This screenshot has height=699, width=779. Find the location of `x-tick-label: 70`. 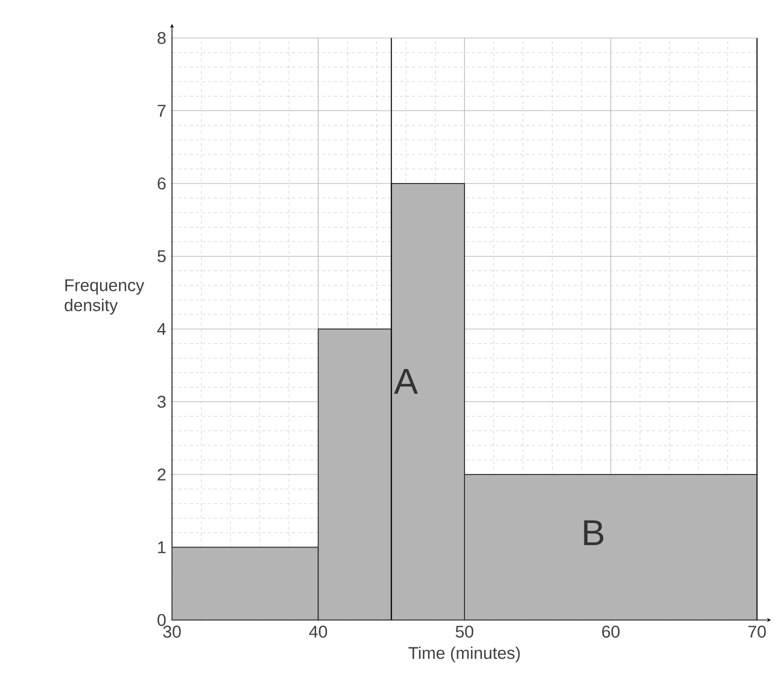

x-tick-label: 70 is located at coordinates (757, 632).